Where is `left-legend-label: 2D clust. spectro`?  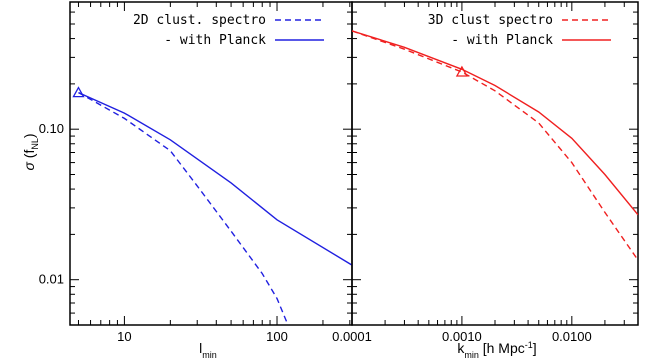
left-legend-label: 2D clust. spectro is located at coordinates (199, 20).